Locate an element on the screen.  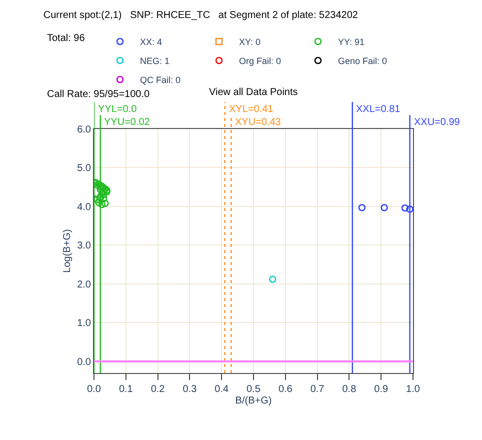
y-axis-title: Log(B+G) is located at coordinates (68, 251).